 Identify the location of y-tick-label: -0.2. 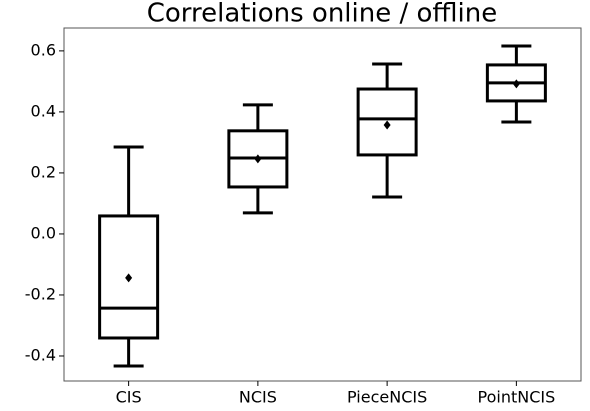
(40, 293).